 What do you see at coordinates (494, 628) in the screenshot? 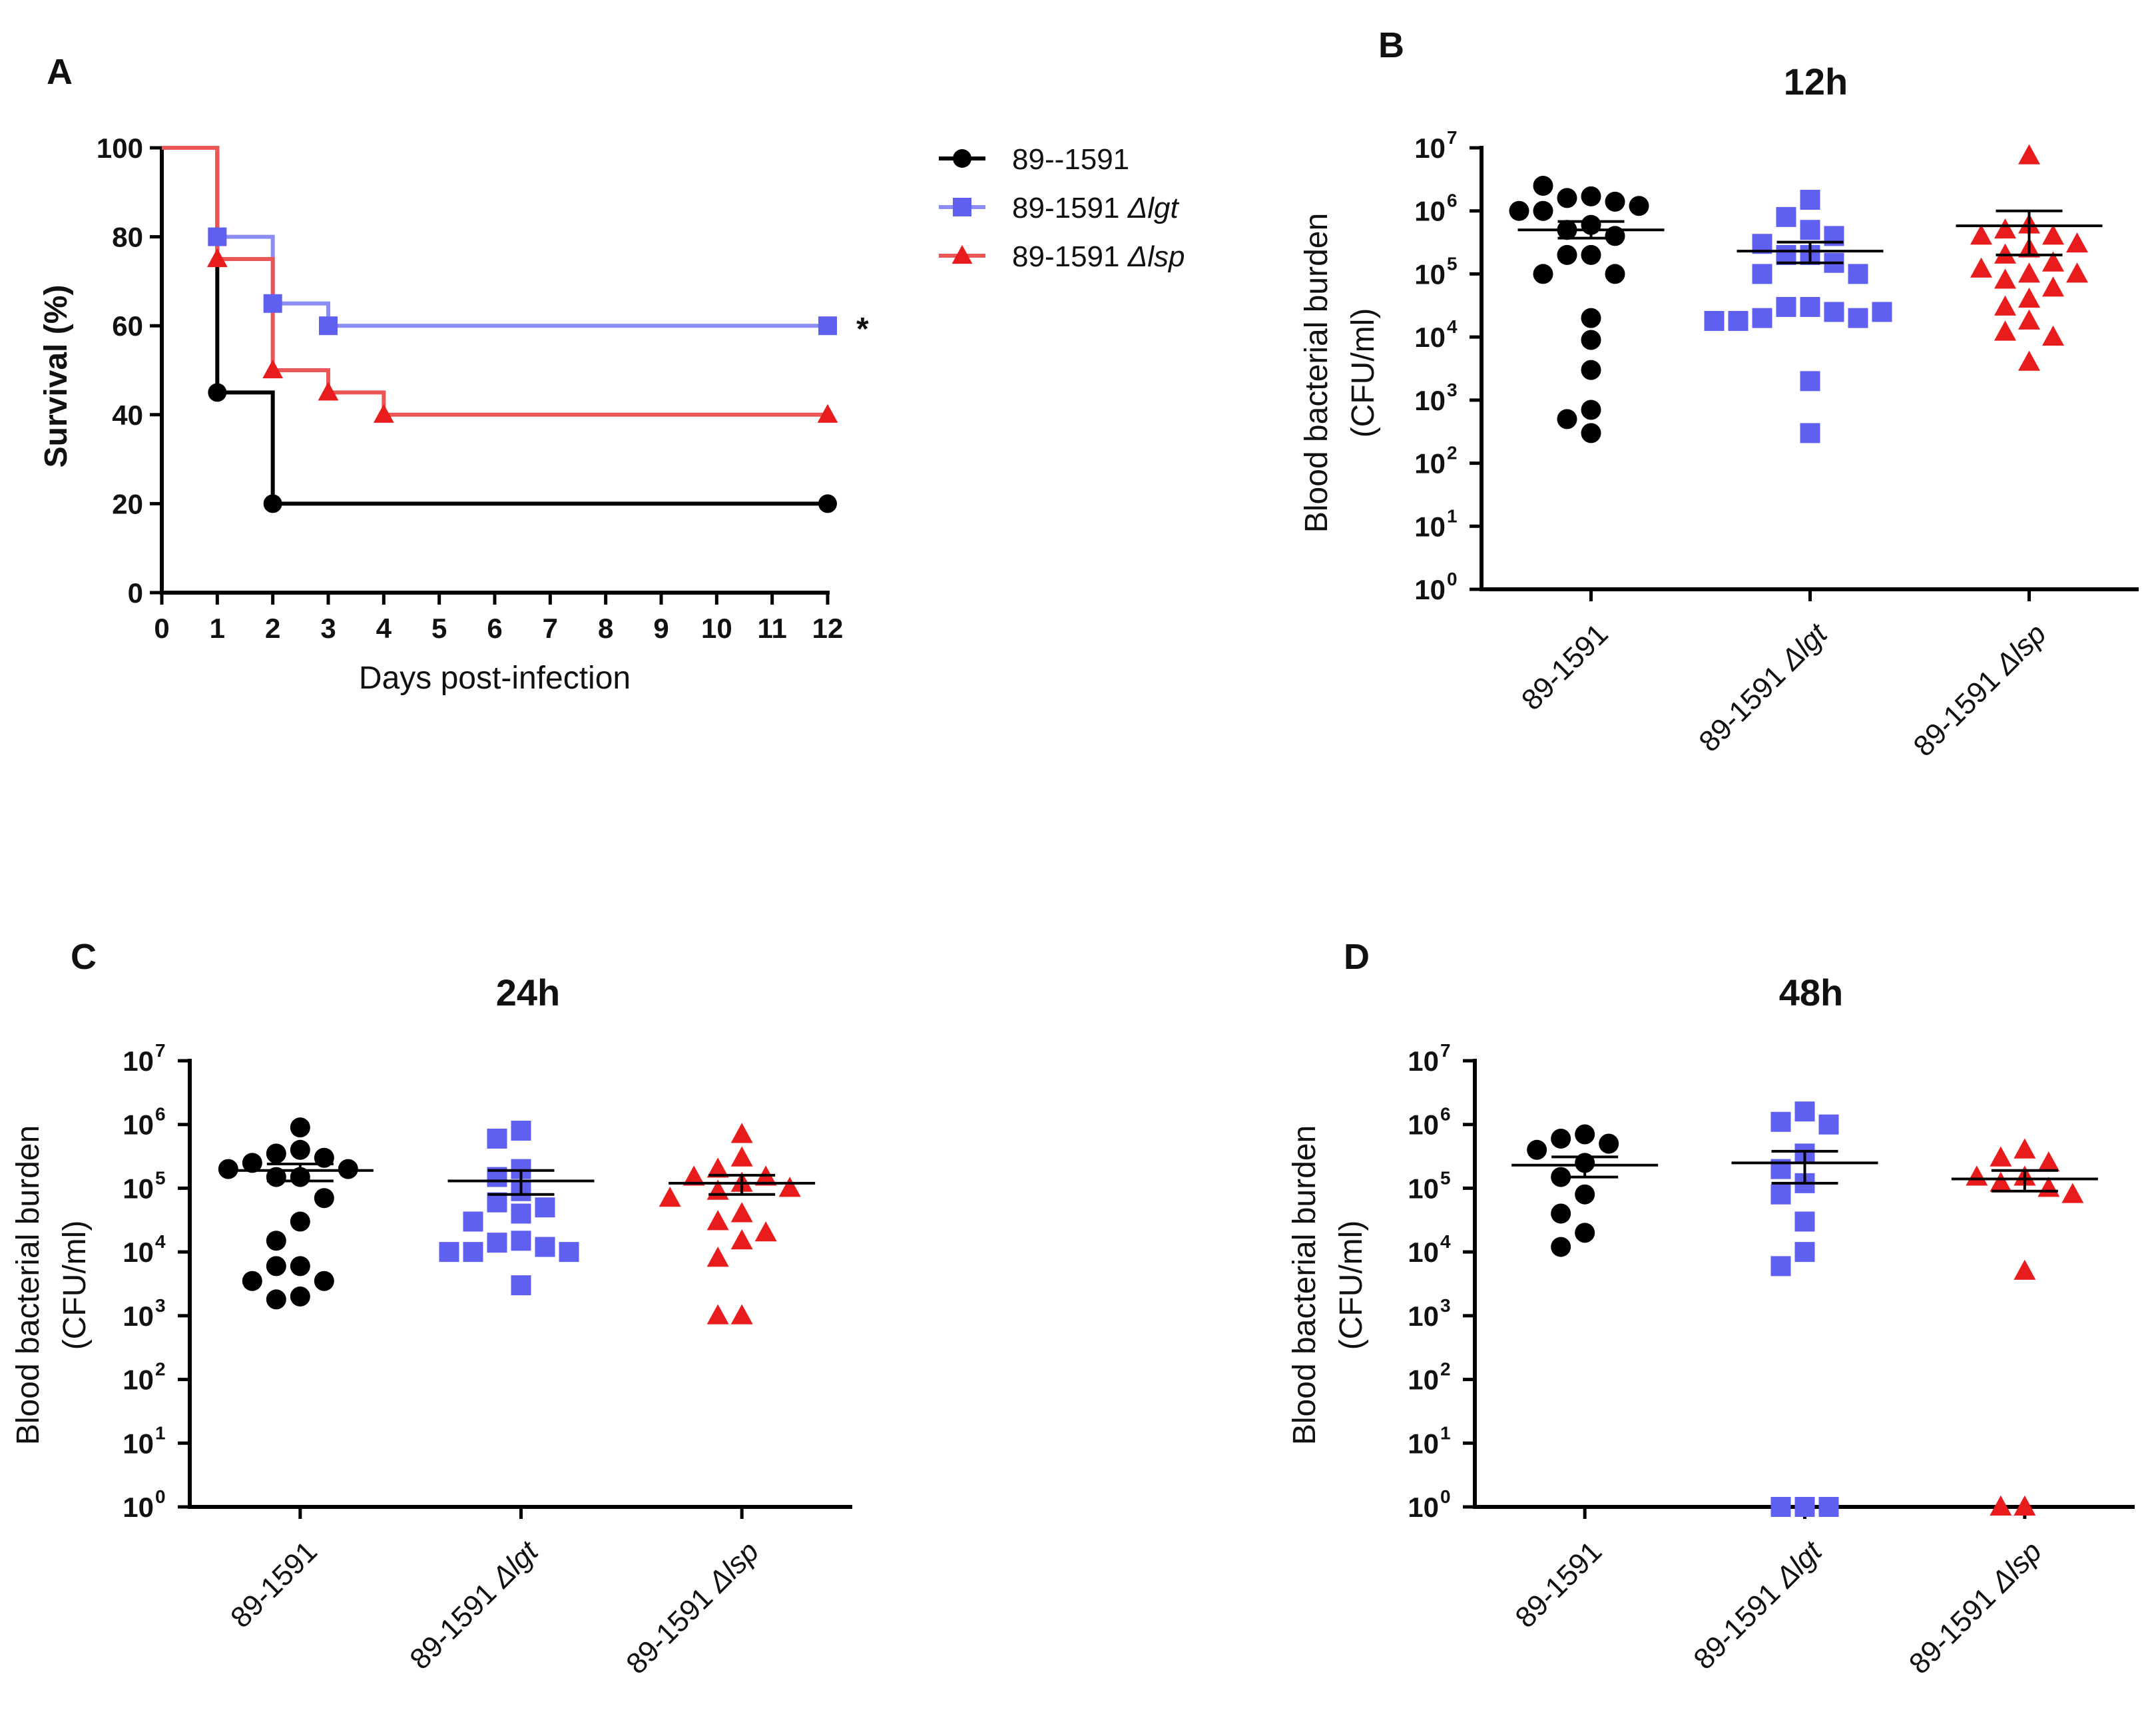
I see `panel-a-x-tick-label: 6` at bounding box center [494, 628].